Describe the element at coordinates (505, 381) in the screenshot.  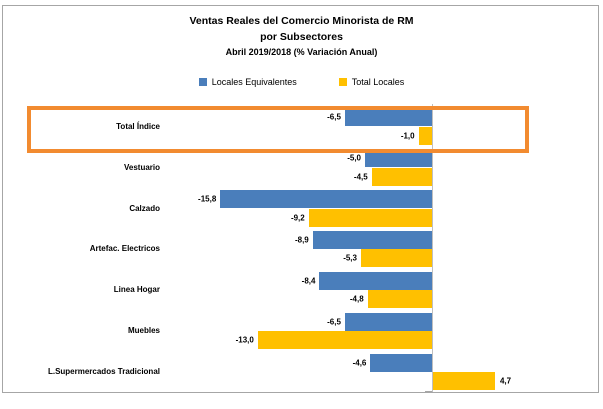
I see `bar-value-label: 4,7` at that location.